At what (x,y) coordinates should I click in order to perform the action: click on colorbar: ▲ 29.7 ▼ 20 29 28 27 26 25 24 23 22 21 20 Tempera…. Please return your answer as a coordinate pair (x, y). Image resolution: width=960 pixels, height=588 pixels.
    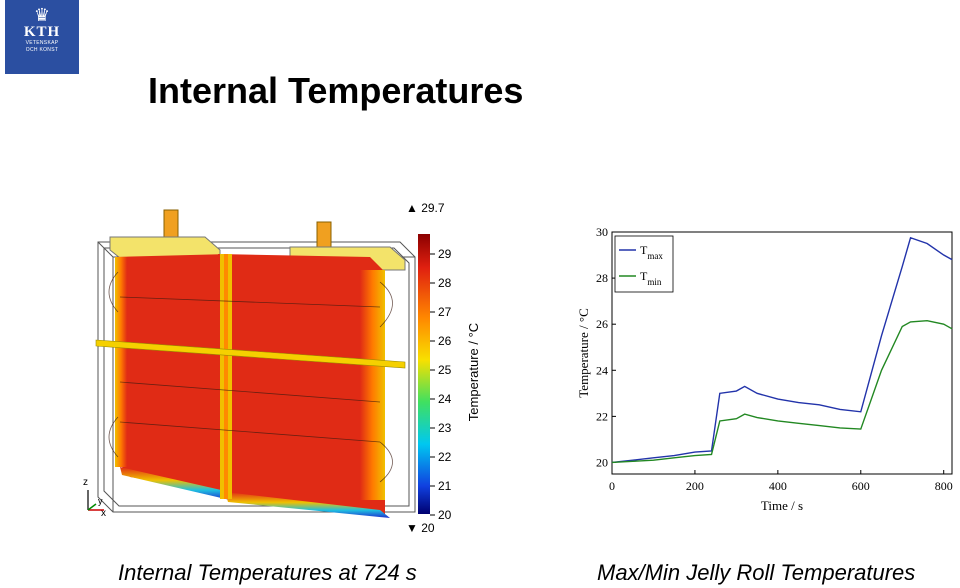
    Looking at the image, I should click on (443, 368).